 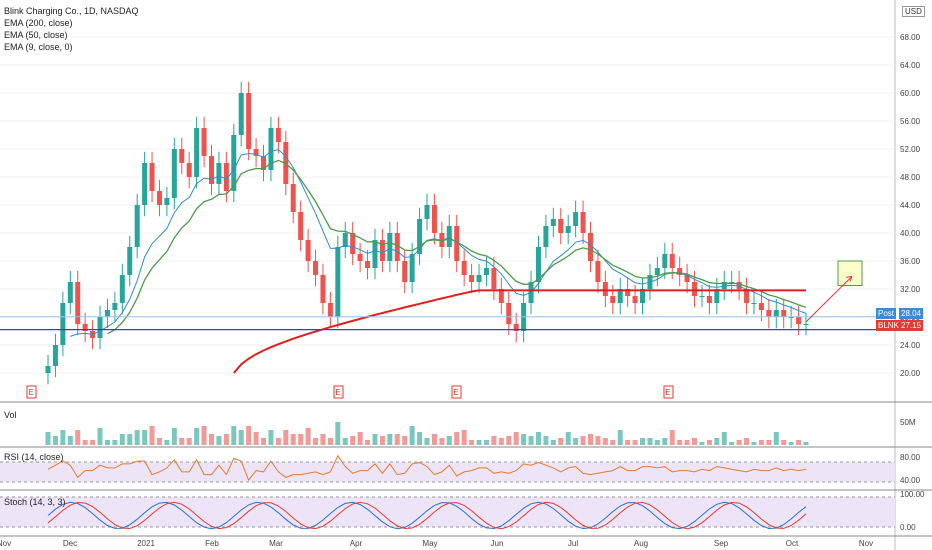 I want to click on price-tick-label: 64.00, so click(x=910, y=65).